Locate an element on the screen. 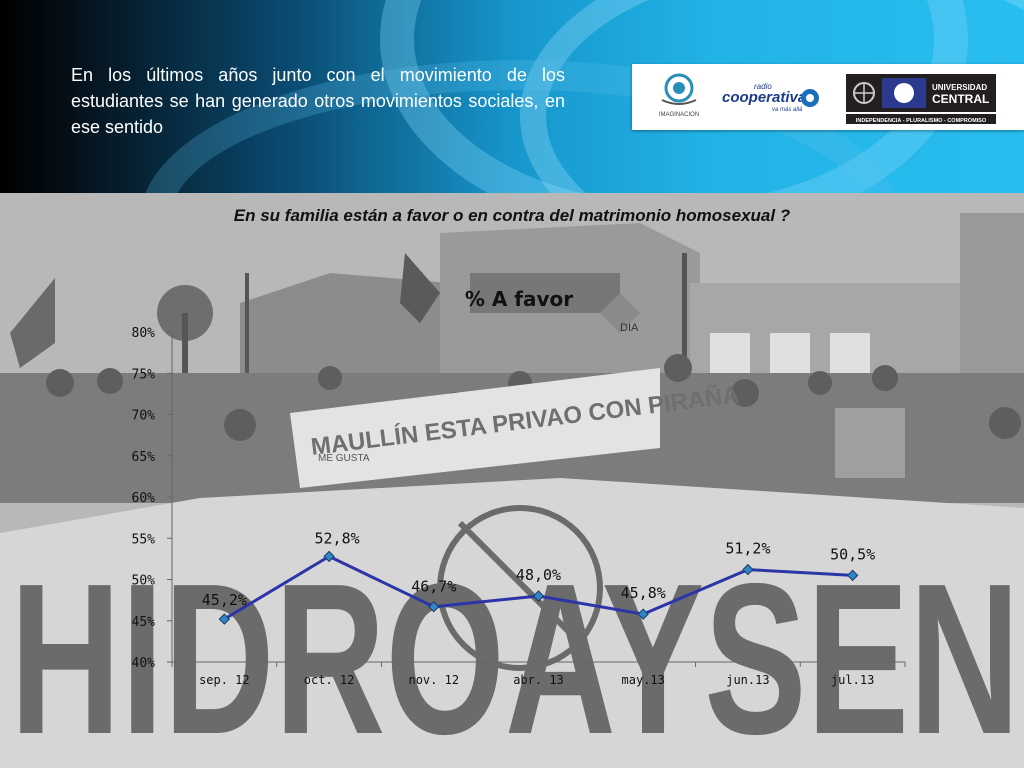  x-tick-label: jun.13 is located at coordinates (747, 680).